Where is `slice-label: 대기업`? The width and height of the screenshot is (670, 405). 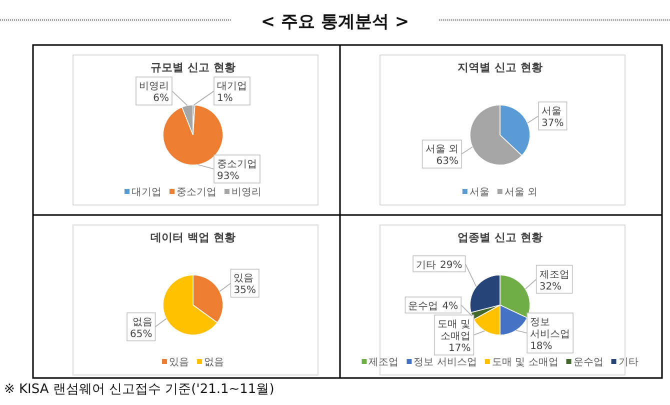 slice-label: 대기업 is located at coordinates (232, 86).